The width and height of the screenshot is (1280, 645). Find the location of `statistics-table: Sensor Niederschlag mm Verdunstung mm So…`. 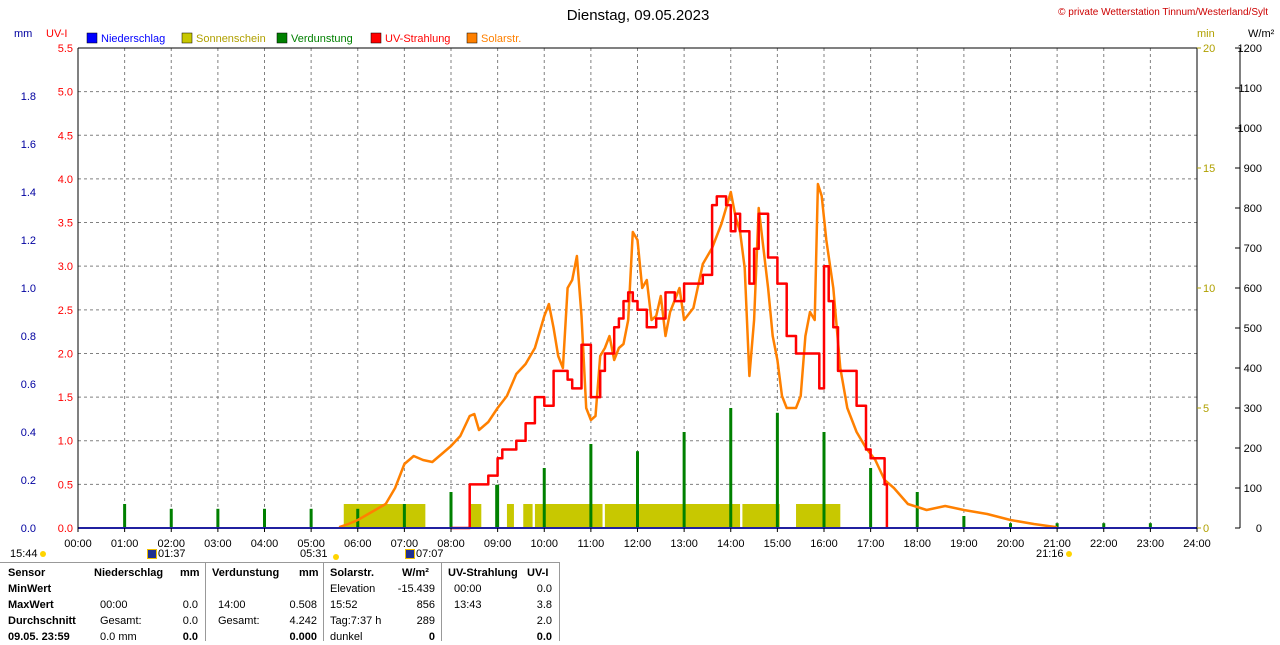

statistics-table: Sensor Niederschlag mm Verdunstung mm So… is located at coordinates (640, 602).